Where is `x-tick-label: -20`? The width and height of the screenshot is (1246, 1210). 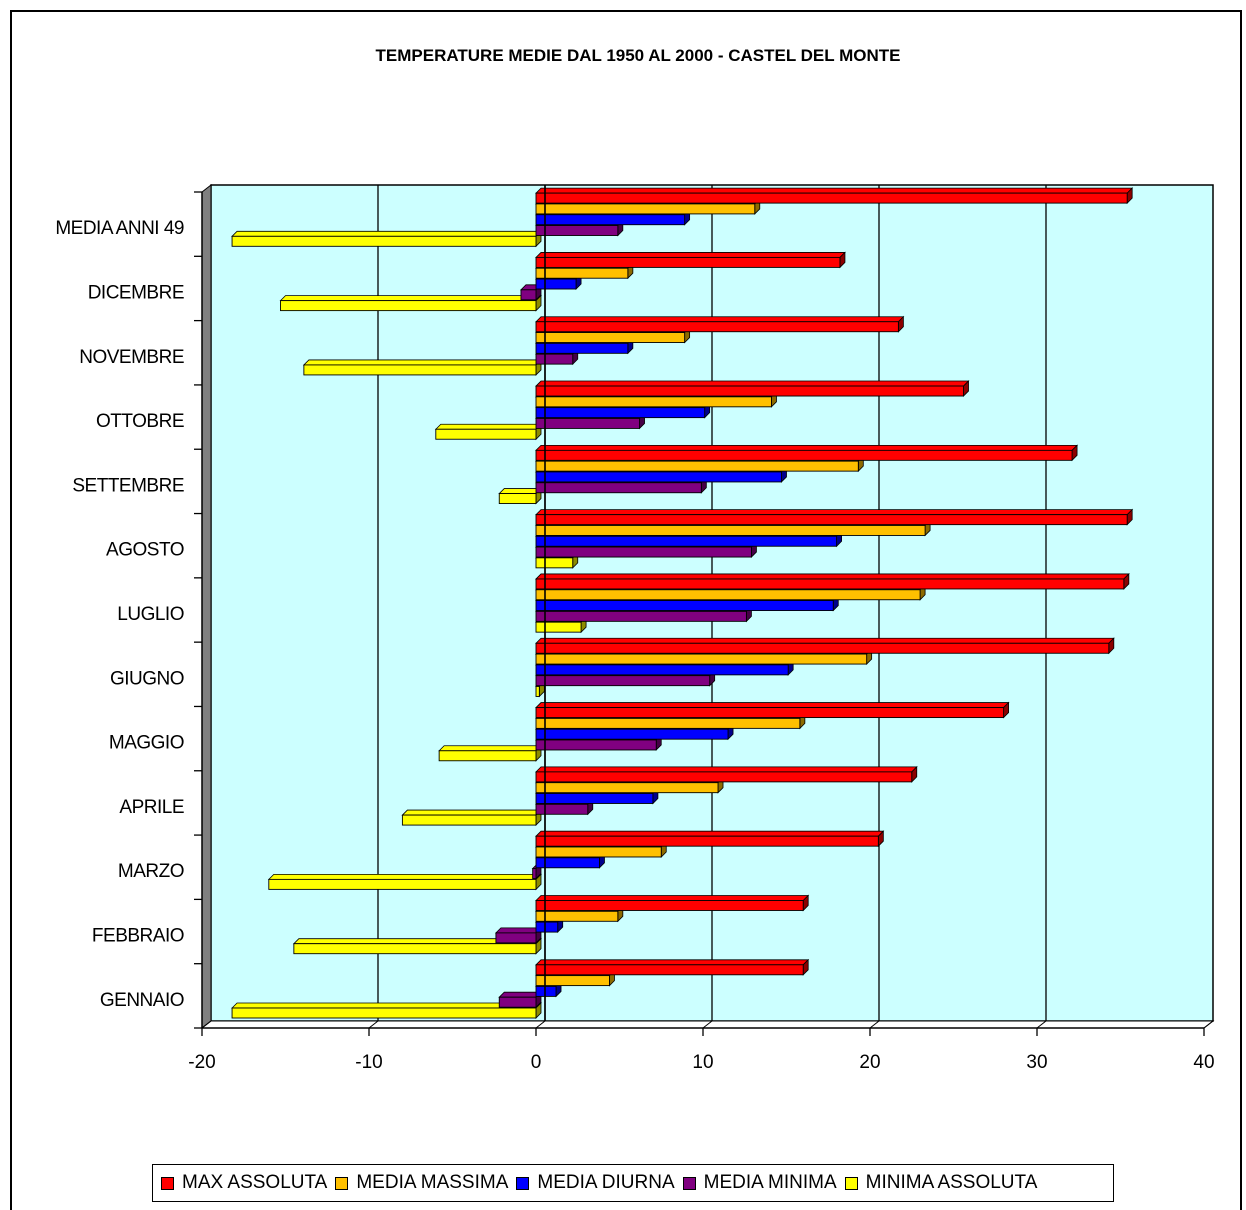
x-tick-label: -20 is located at coordinates (201, 1062).